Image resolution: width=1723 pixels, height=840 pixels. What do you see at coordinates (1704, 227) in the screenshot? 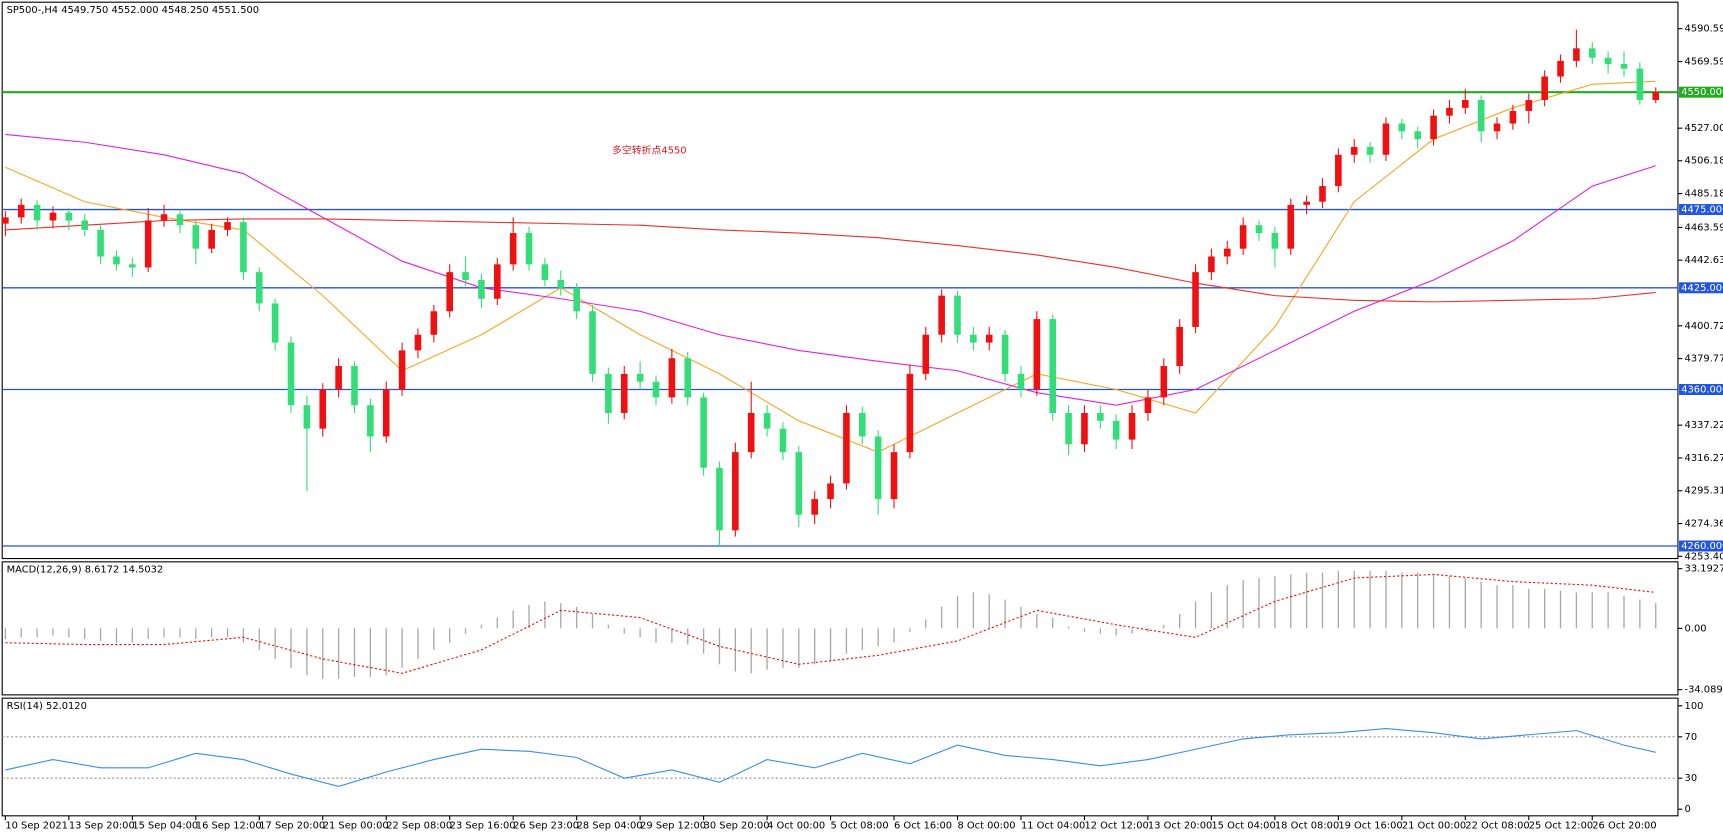
I see `y-tick-label: 4463.590` at bounding box center [1704, 227].